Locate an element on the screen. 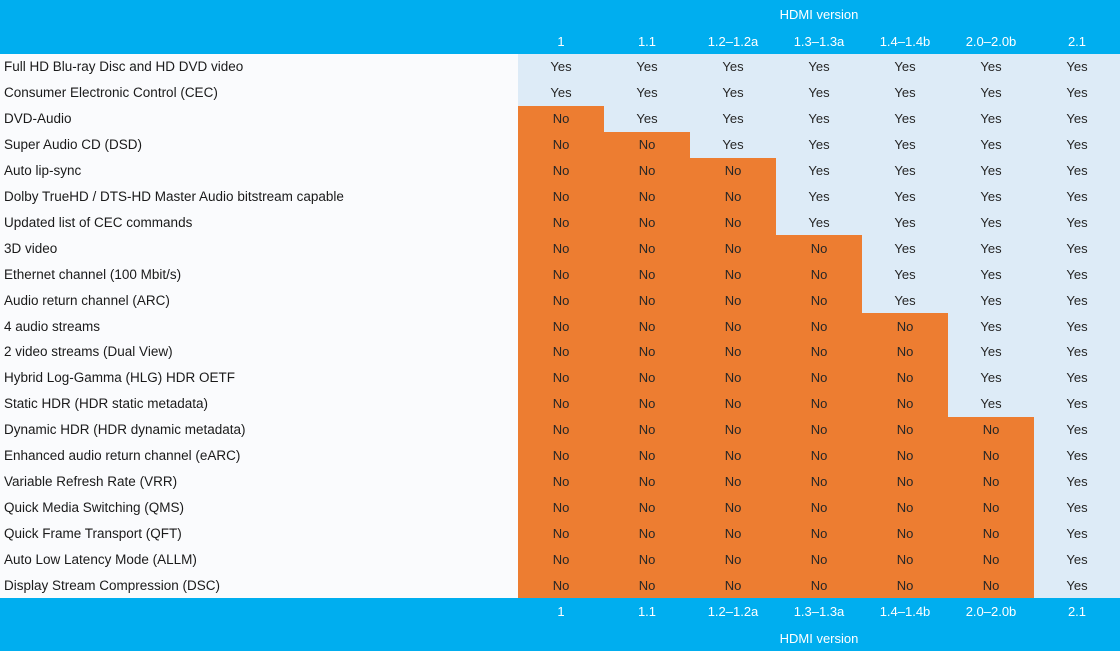 The image size is (1120, 651). feature-label: Hybrid Log-Gamma (HLG) HDR OETF is located at coordinates (259, 377).